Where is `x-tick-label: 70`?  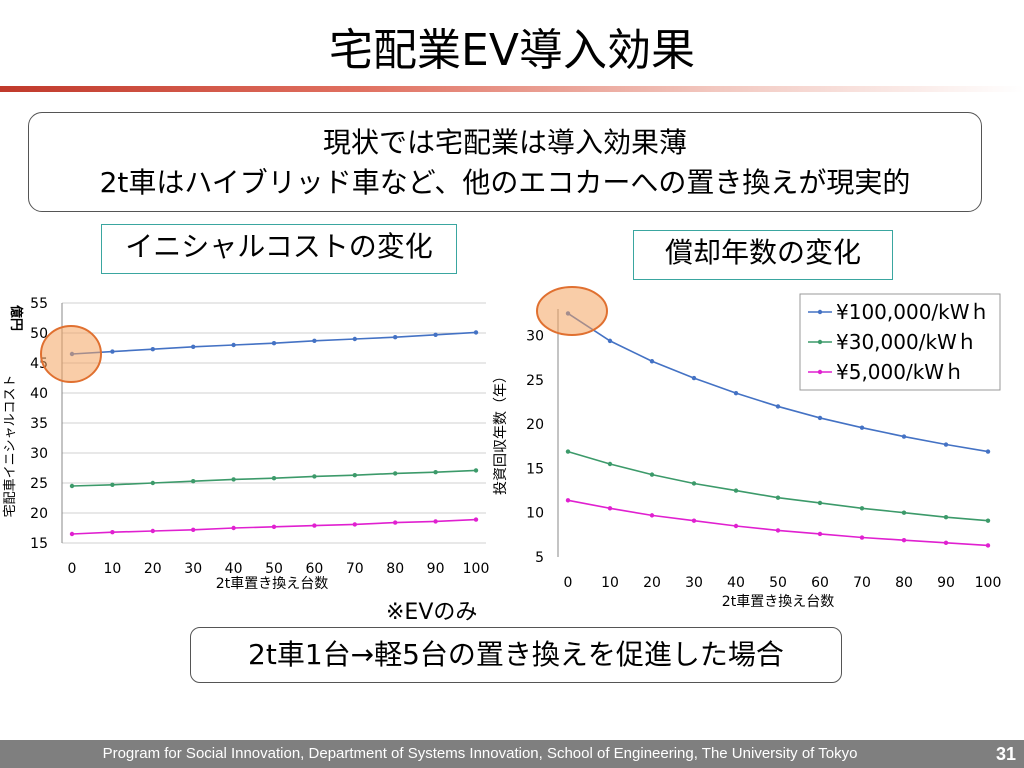
x-tick-label: 70 is located at coordinates (355, 569).